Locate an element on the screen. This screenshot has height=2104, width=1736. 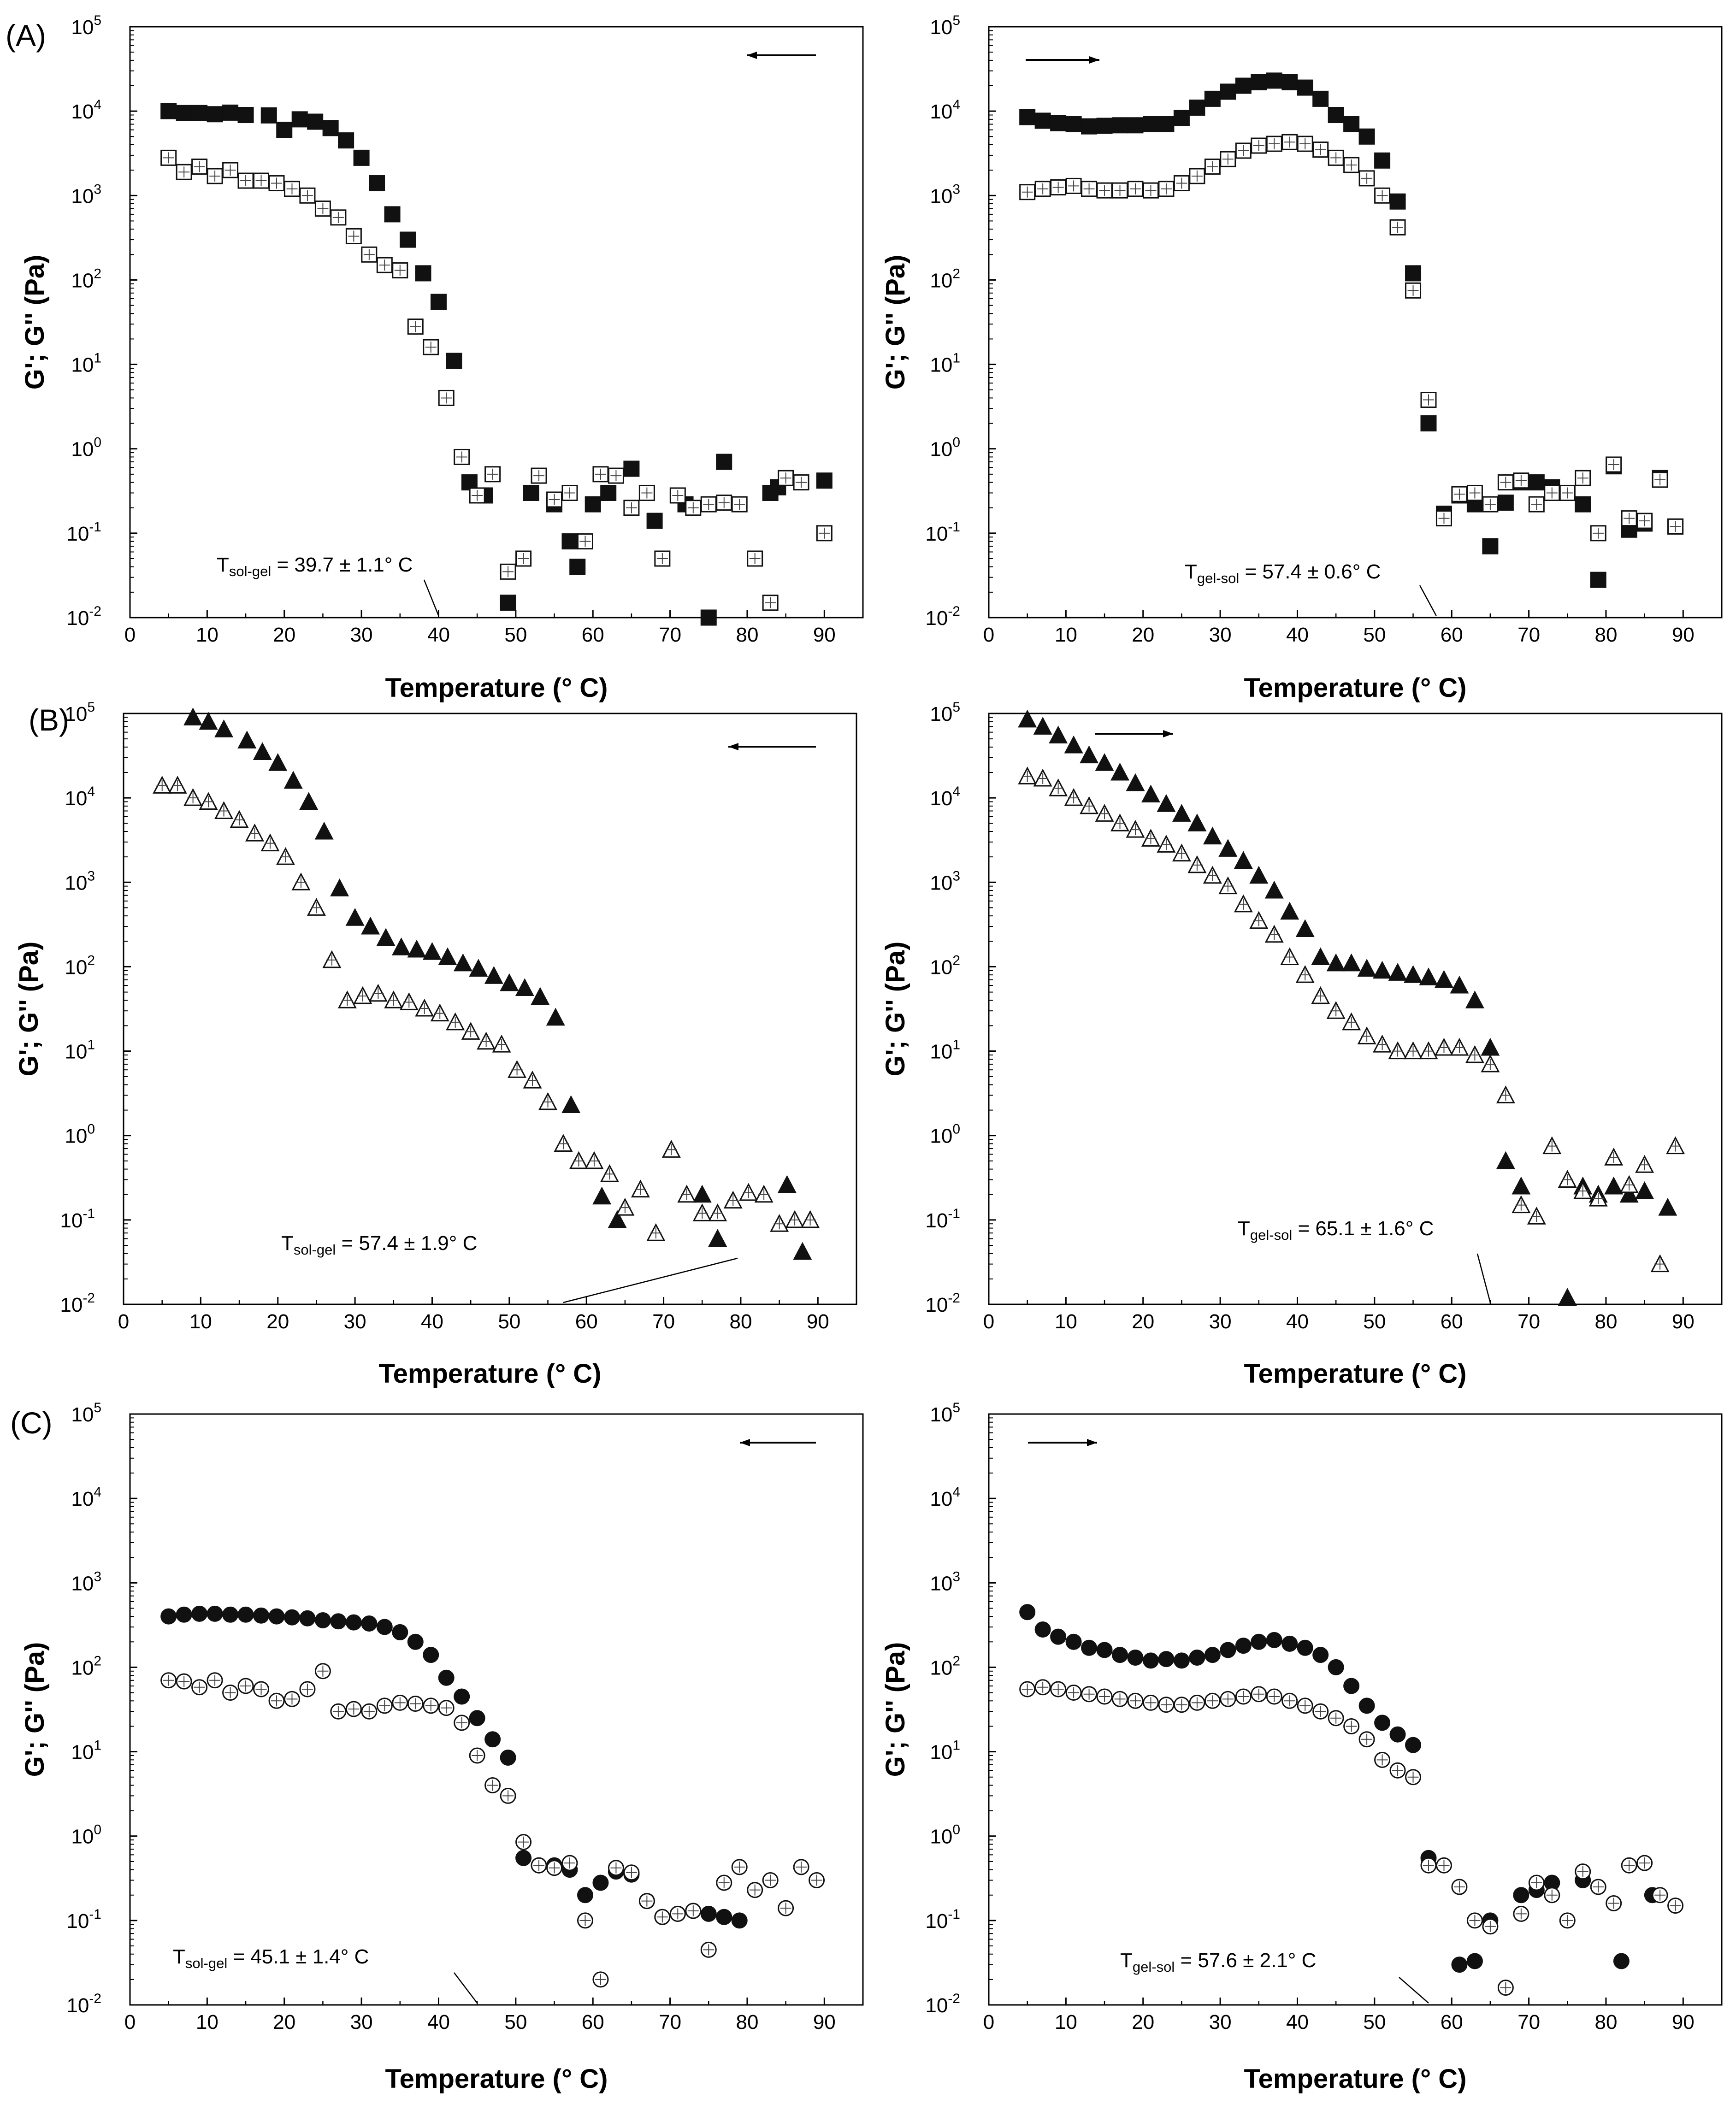
x-axis-label: Temperature (° C) is located at coordinates (1355, 688).